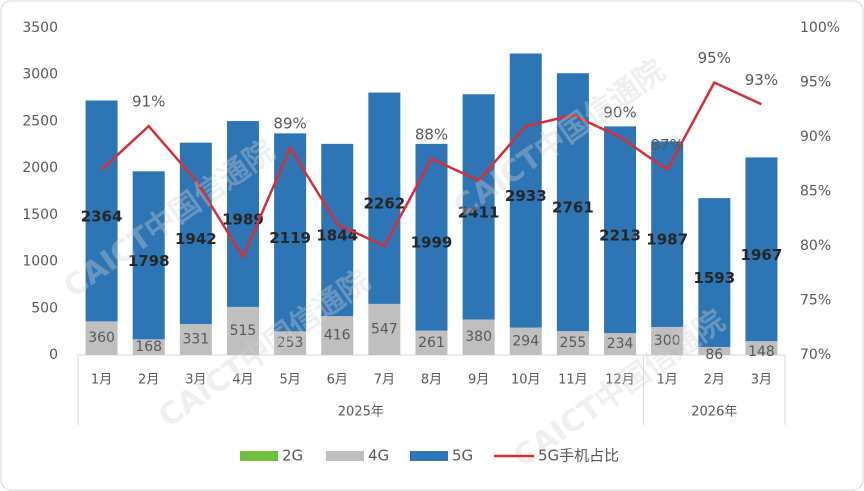 The image size is (864, 491). I want to click on line-label: 91%, so click(148, 102).